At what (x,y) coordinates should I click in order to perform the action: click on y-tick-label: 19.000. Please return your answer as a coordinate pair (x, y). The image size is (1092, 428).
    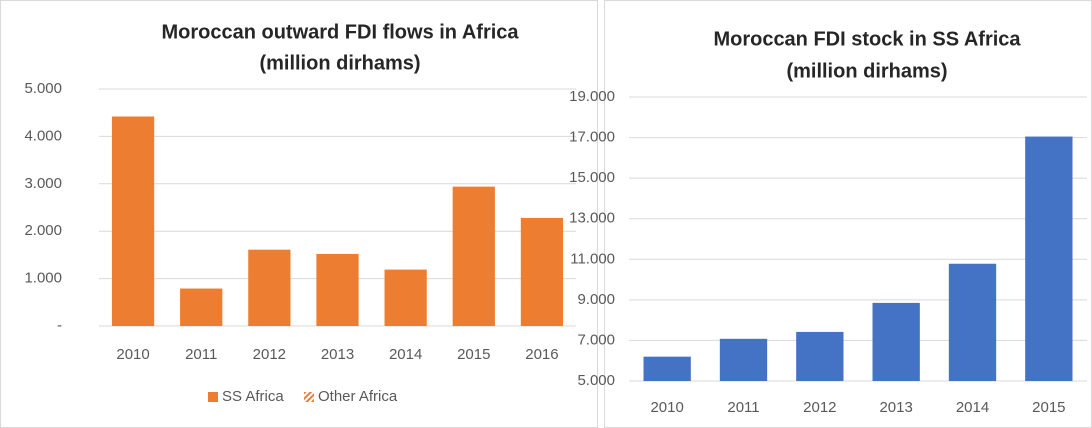
    Looking at the image, I should click on (592, 96).